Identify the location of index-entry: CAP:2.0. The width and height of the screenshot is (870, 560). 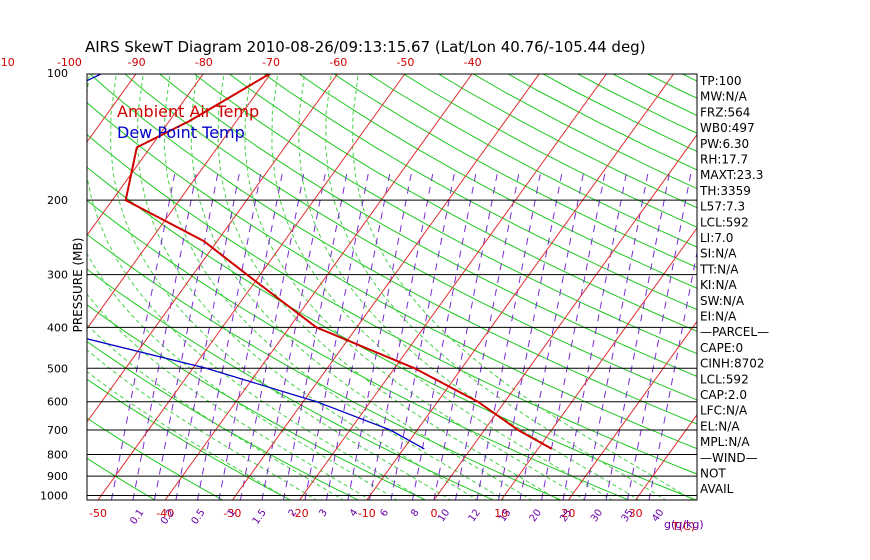
(723, 395).